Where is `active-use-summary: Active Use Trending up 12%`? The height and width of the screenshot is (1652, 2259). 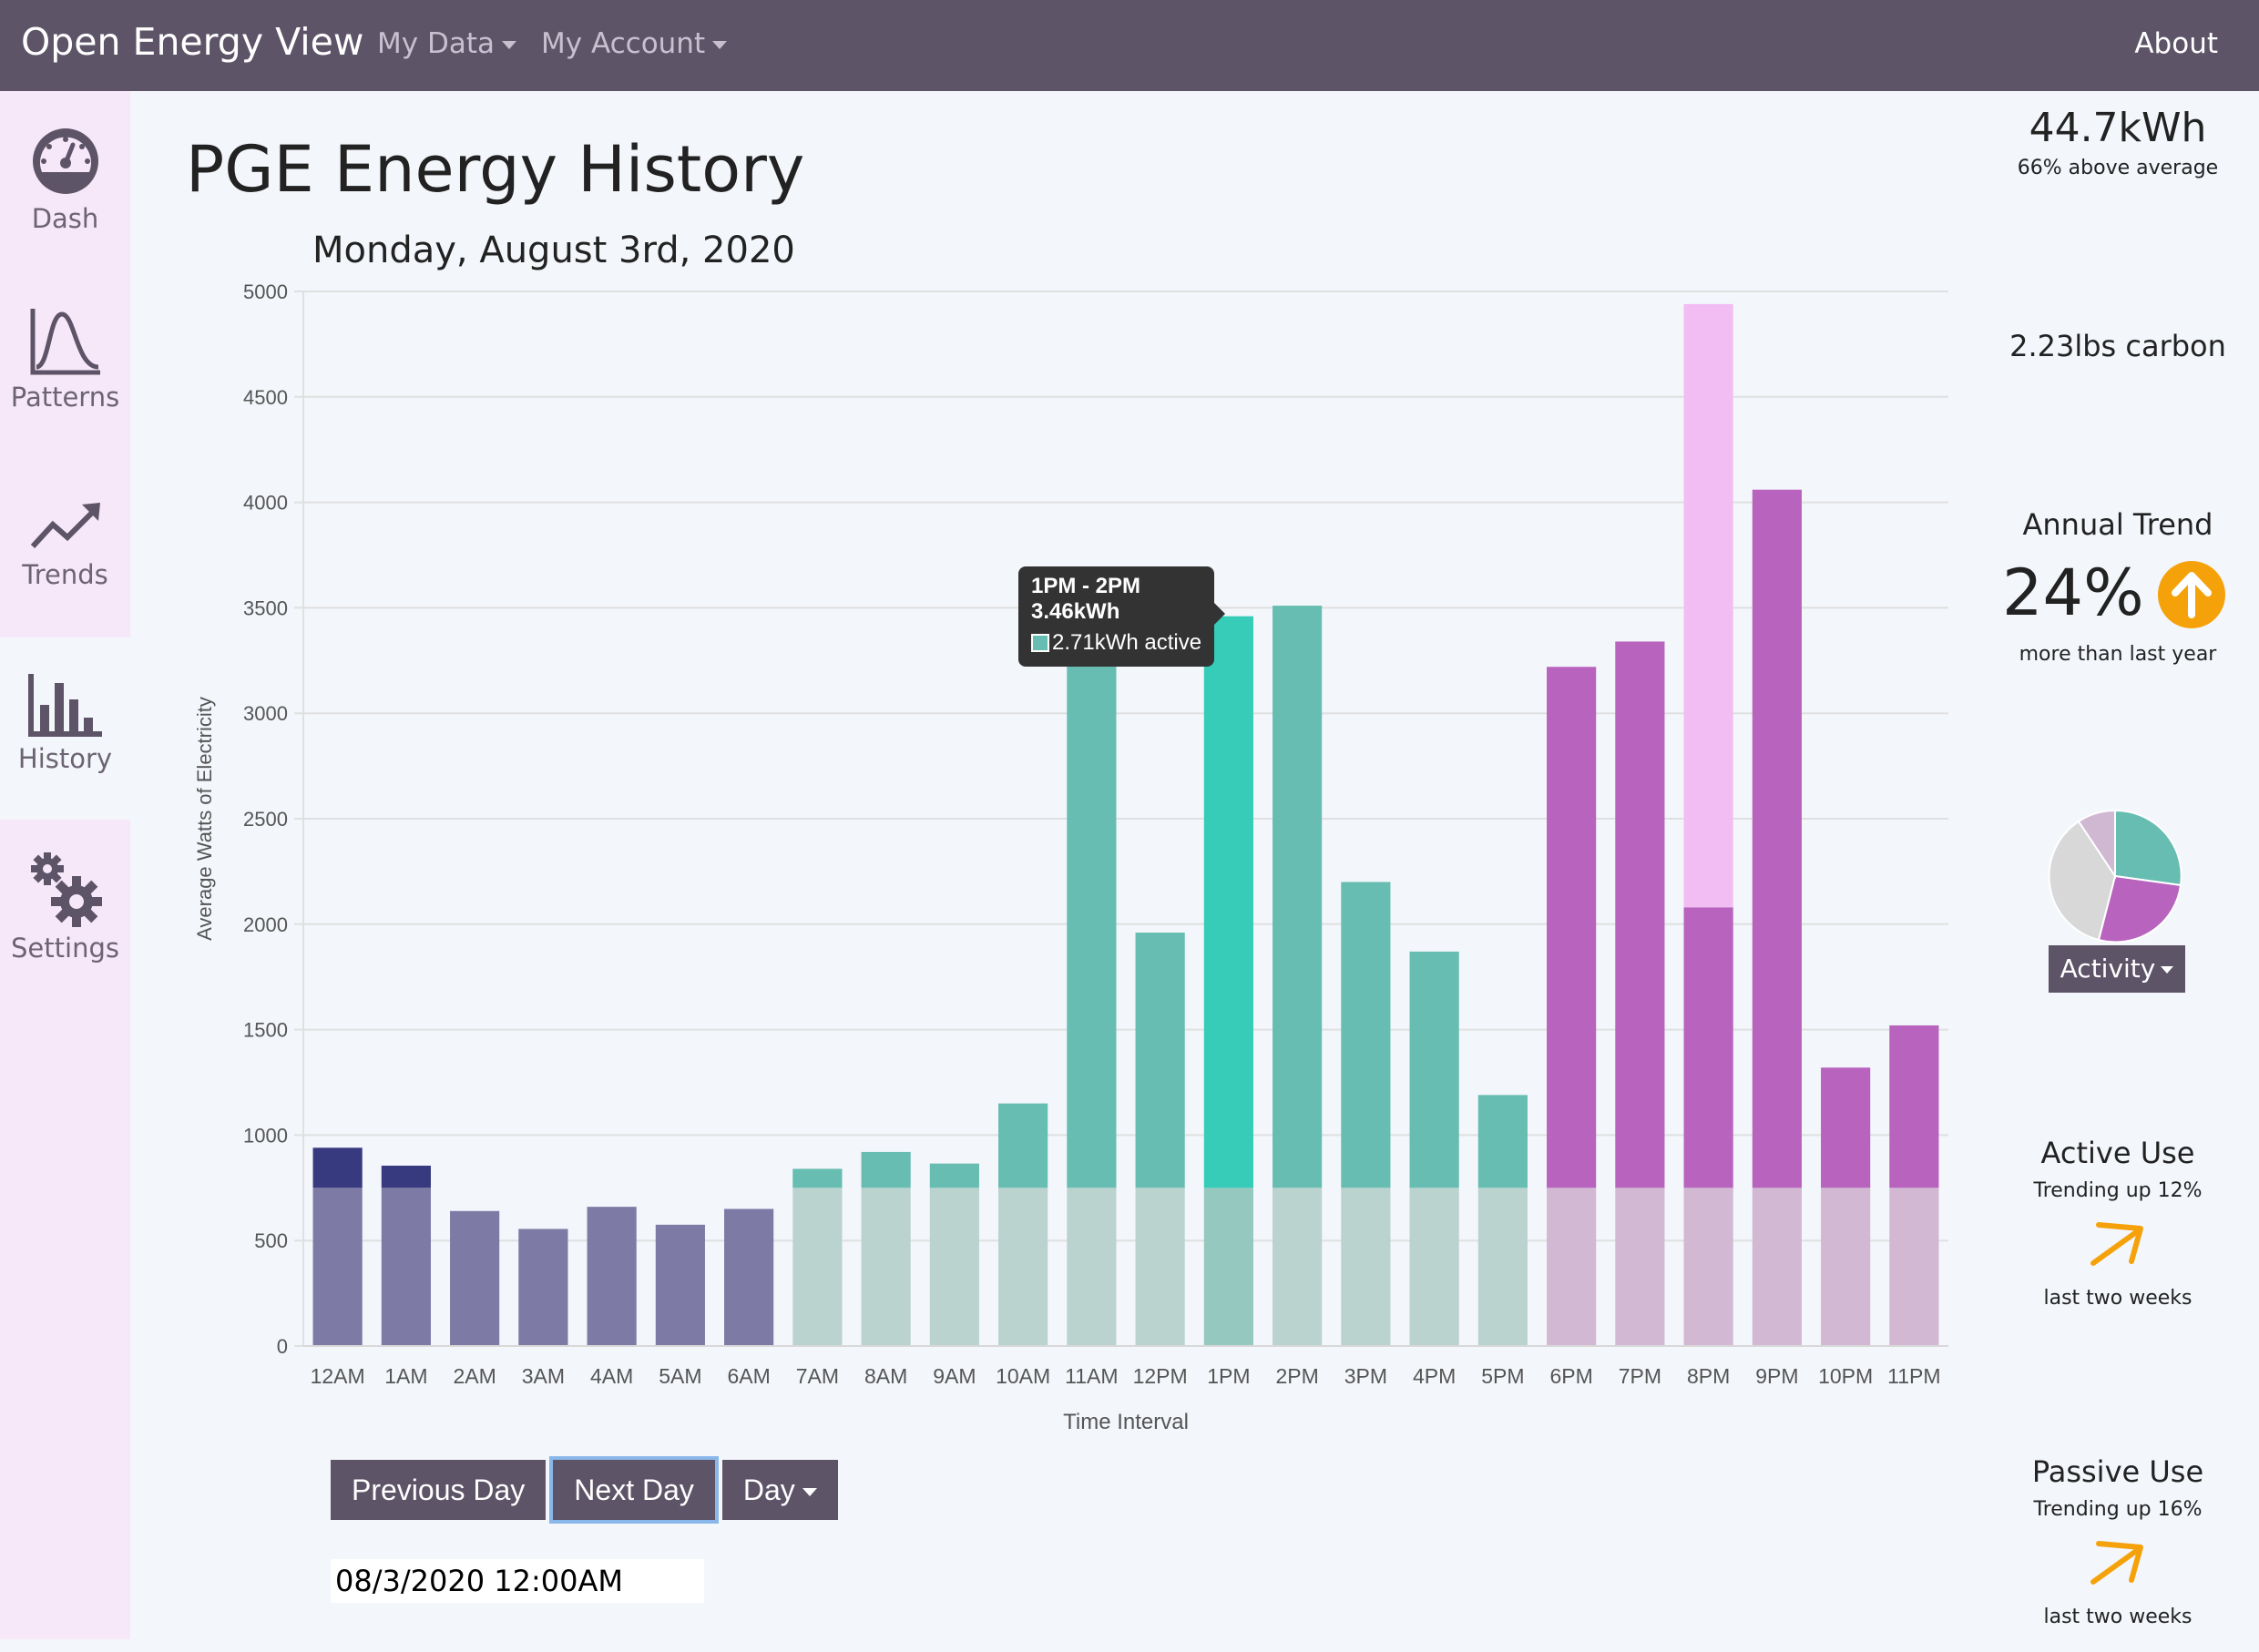 active-use-summary: Active Use Trending up 12% is located at coordinates (2114, 1169).